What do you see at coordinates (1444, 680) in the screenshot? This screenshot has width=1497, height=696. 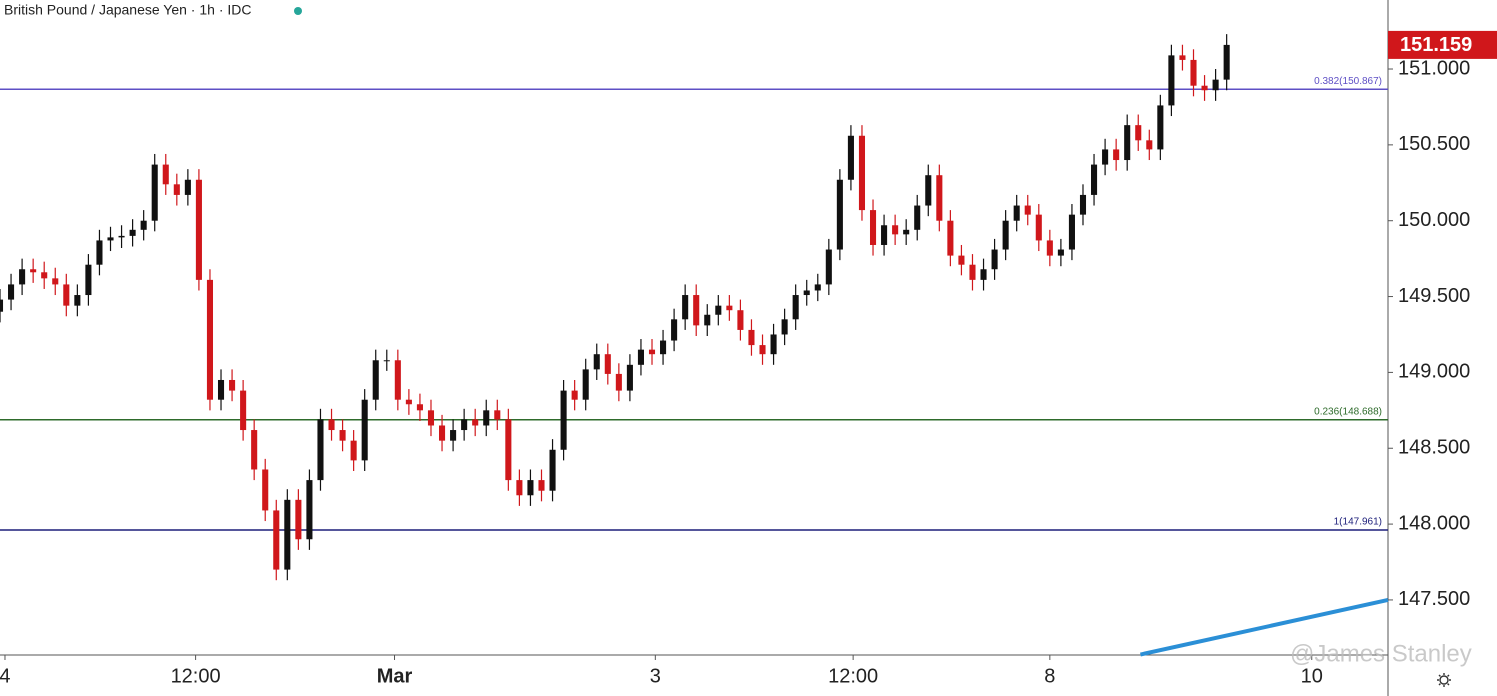 I see `settings-icon` at bounding box center [1444, 680].